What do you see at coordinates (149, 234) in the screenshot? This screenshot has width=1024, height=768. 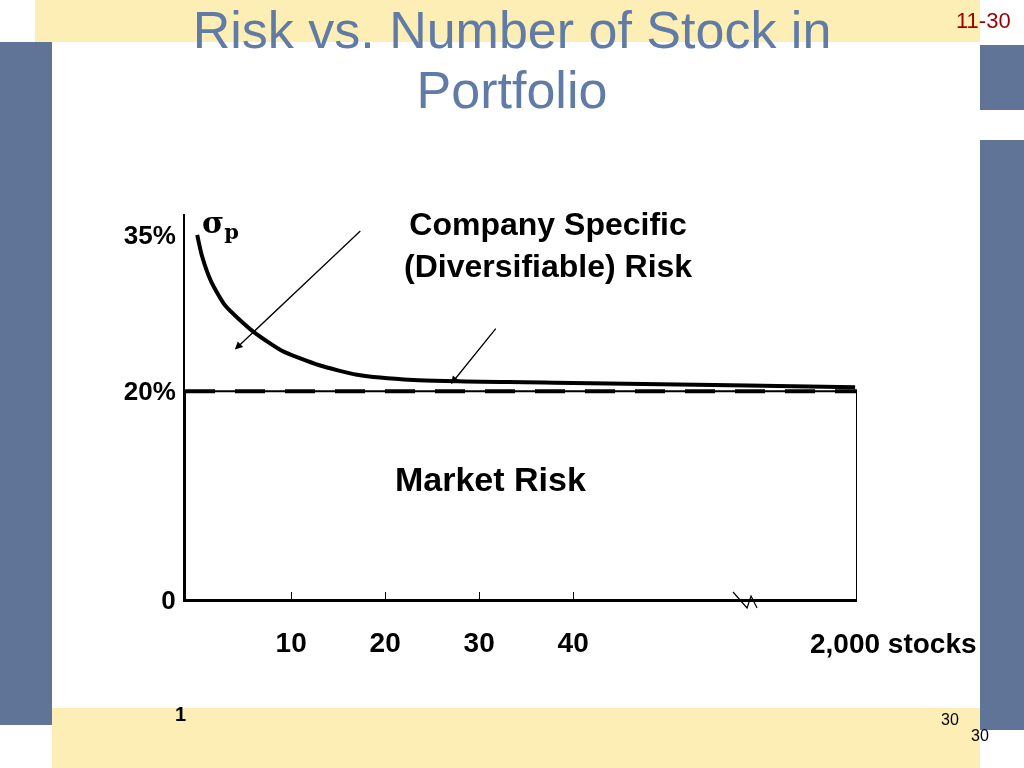 I see `y-tick-label: 35%` at bounding box center [149, 234].